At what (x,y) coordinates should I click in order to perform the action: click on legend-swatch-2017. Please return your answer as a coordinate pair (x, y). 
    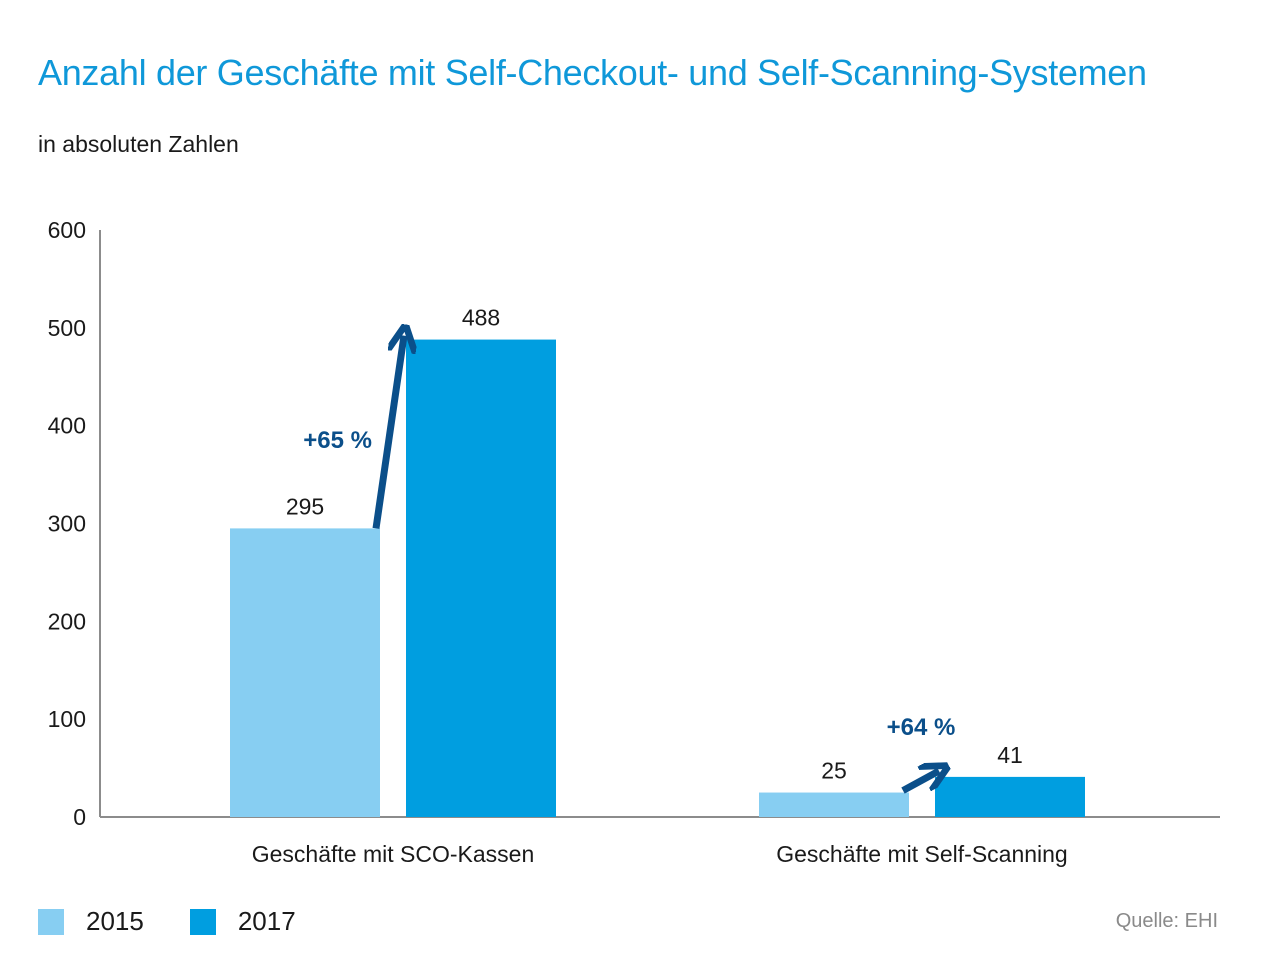
    Looking at the image, I should click on (202, 921).